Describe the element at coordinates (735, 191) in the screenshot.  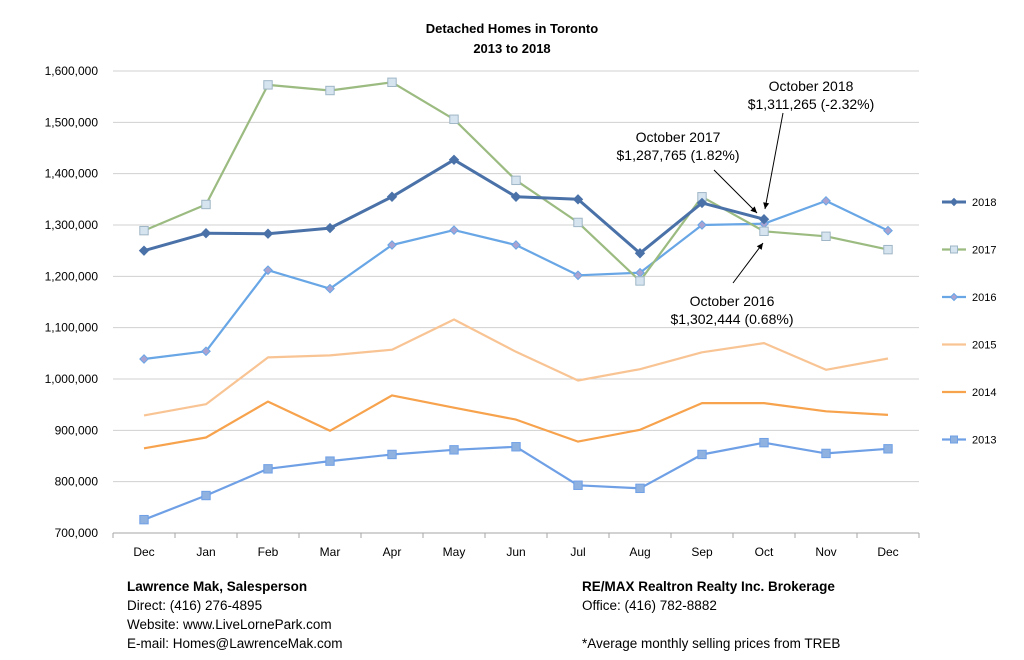
I see `annotation-arrow-oct-2017` at that location.